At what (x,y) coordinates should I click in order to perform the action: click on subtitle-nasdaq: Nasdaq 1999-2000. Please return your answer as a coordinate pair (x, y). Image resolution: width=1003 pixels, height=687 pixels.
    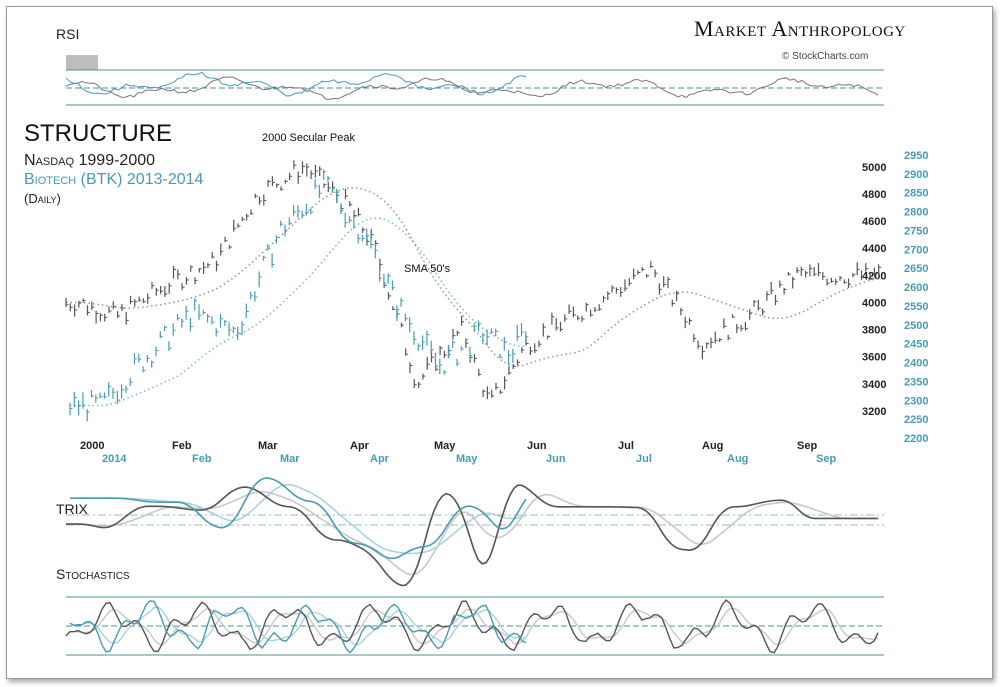
    Looking at the image, I should click on (90, 160).